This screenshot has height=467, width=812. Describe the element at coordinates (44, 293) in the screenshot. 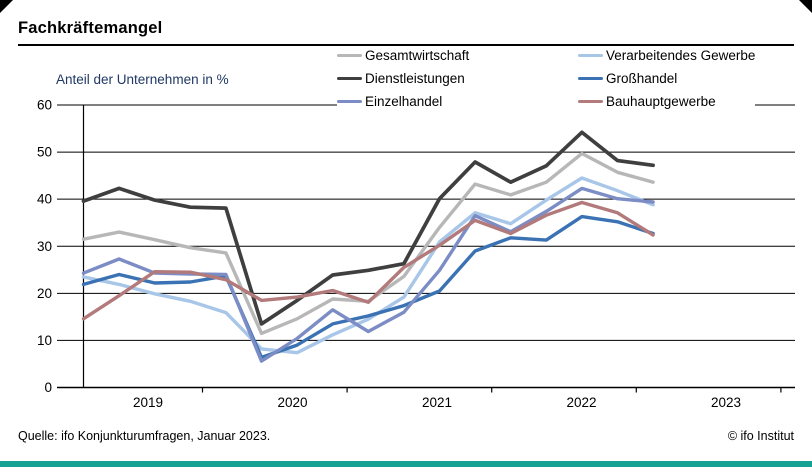

I see `y-tick-label: 20` at that location.